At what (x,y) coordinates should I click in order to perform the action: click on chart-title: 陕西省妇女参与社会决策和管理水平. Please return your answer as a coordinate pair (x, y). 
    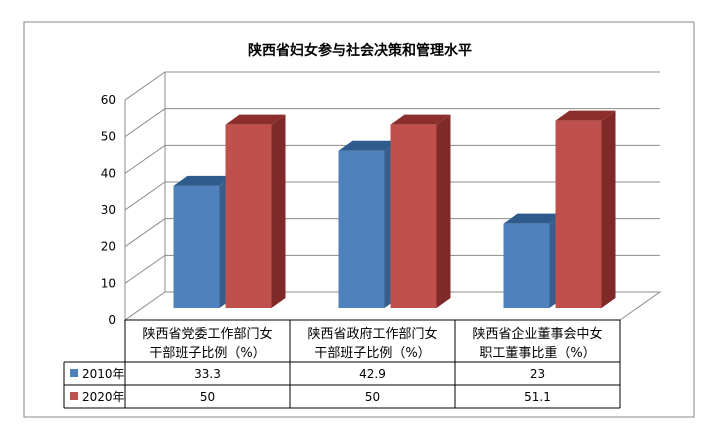
    Looking at the image, I should click on (360, 50).